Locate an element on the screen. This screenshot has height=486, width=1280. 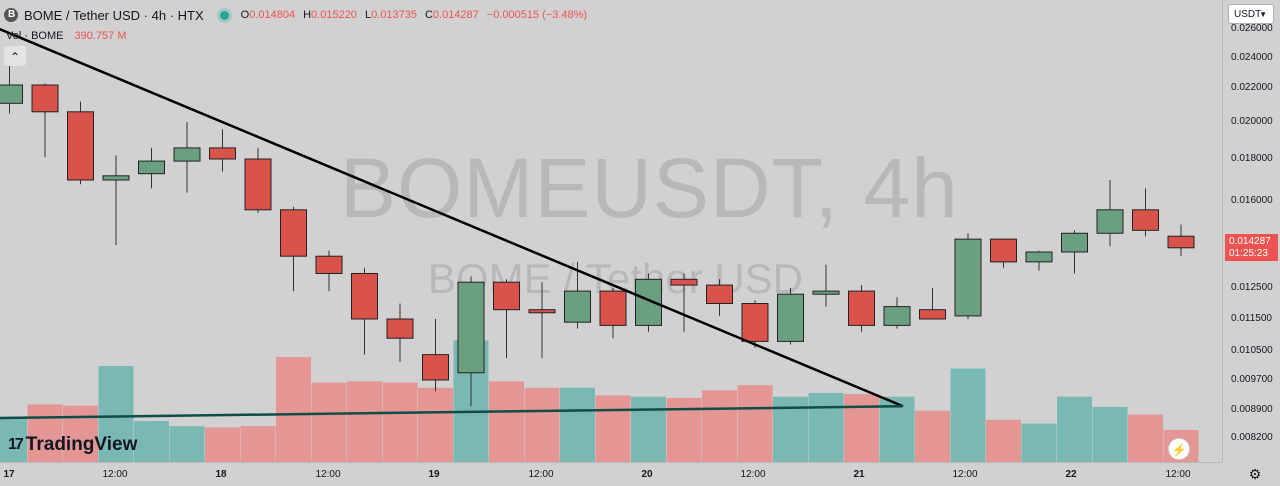
price-tick: 0.022000 is located at coordinates (1252, 87).